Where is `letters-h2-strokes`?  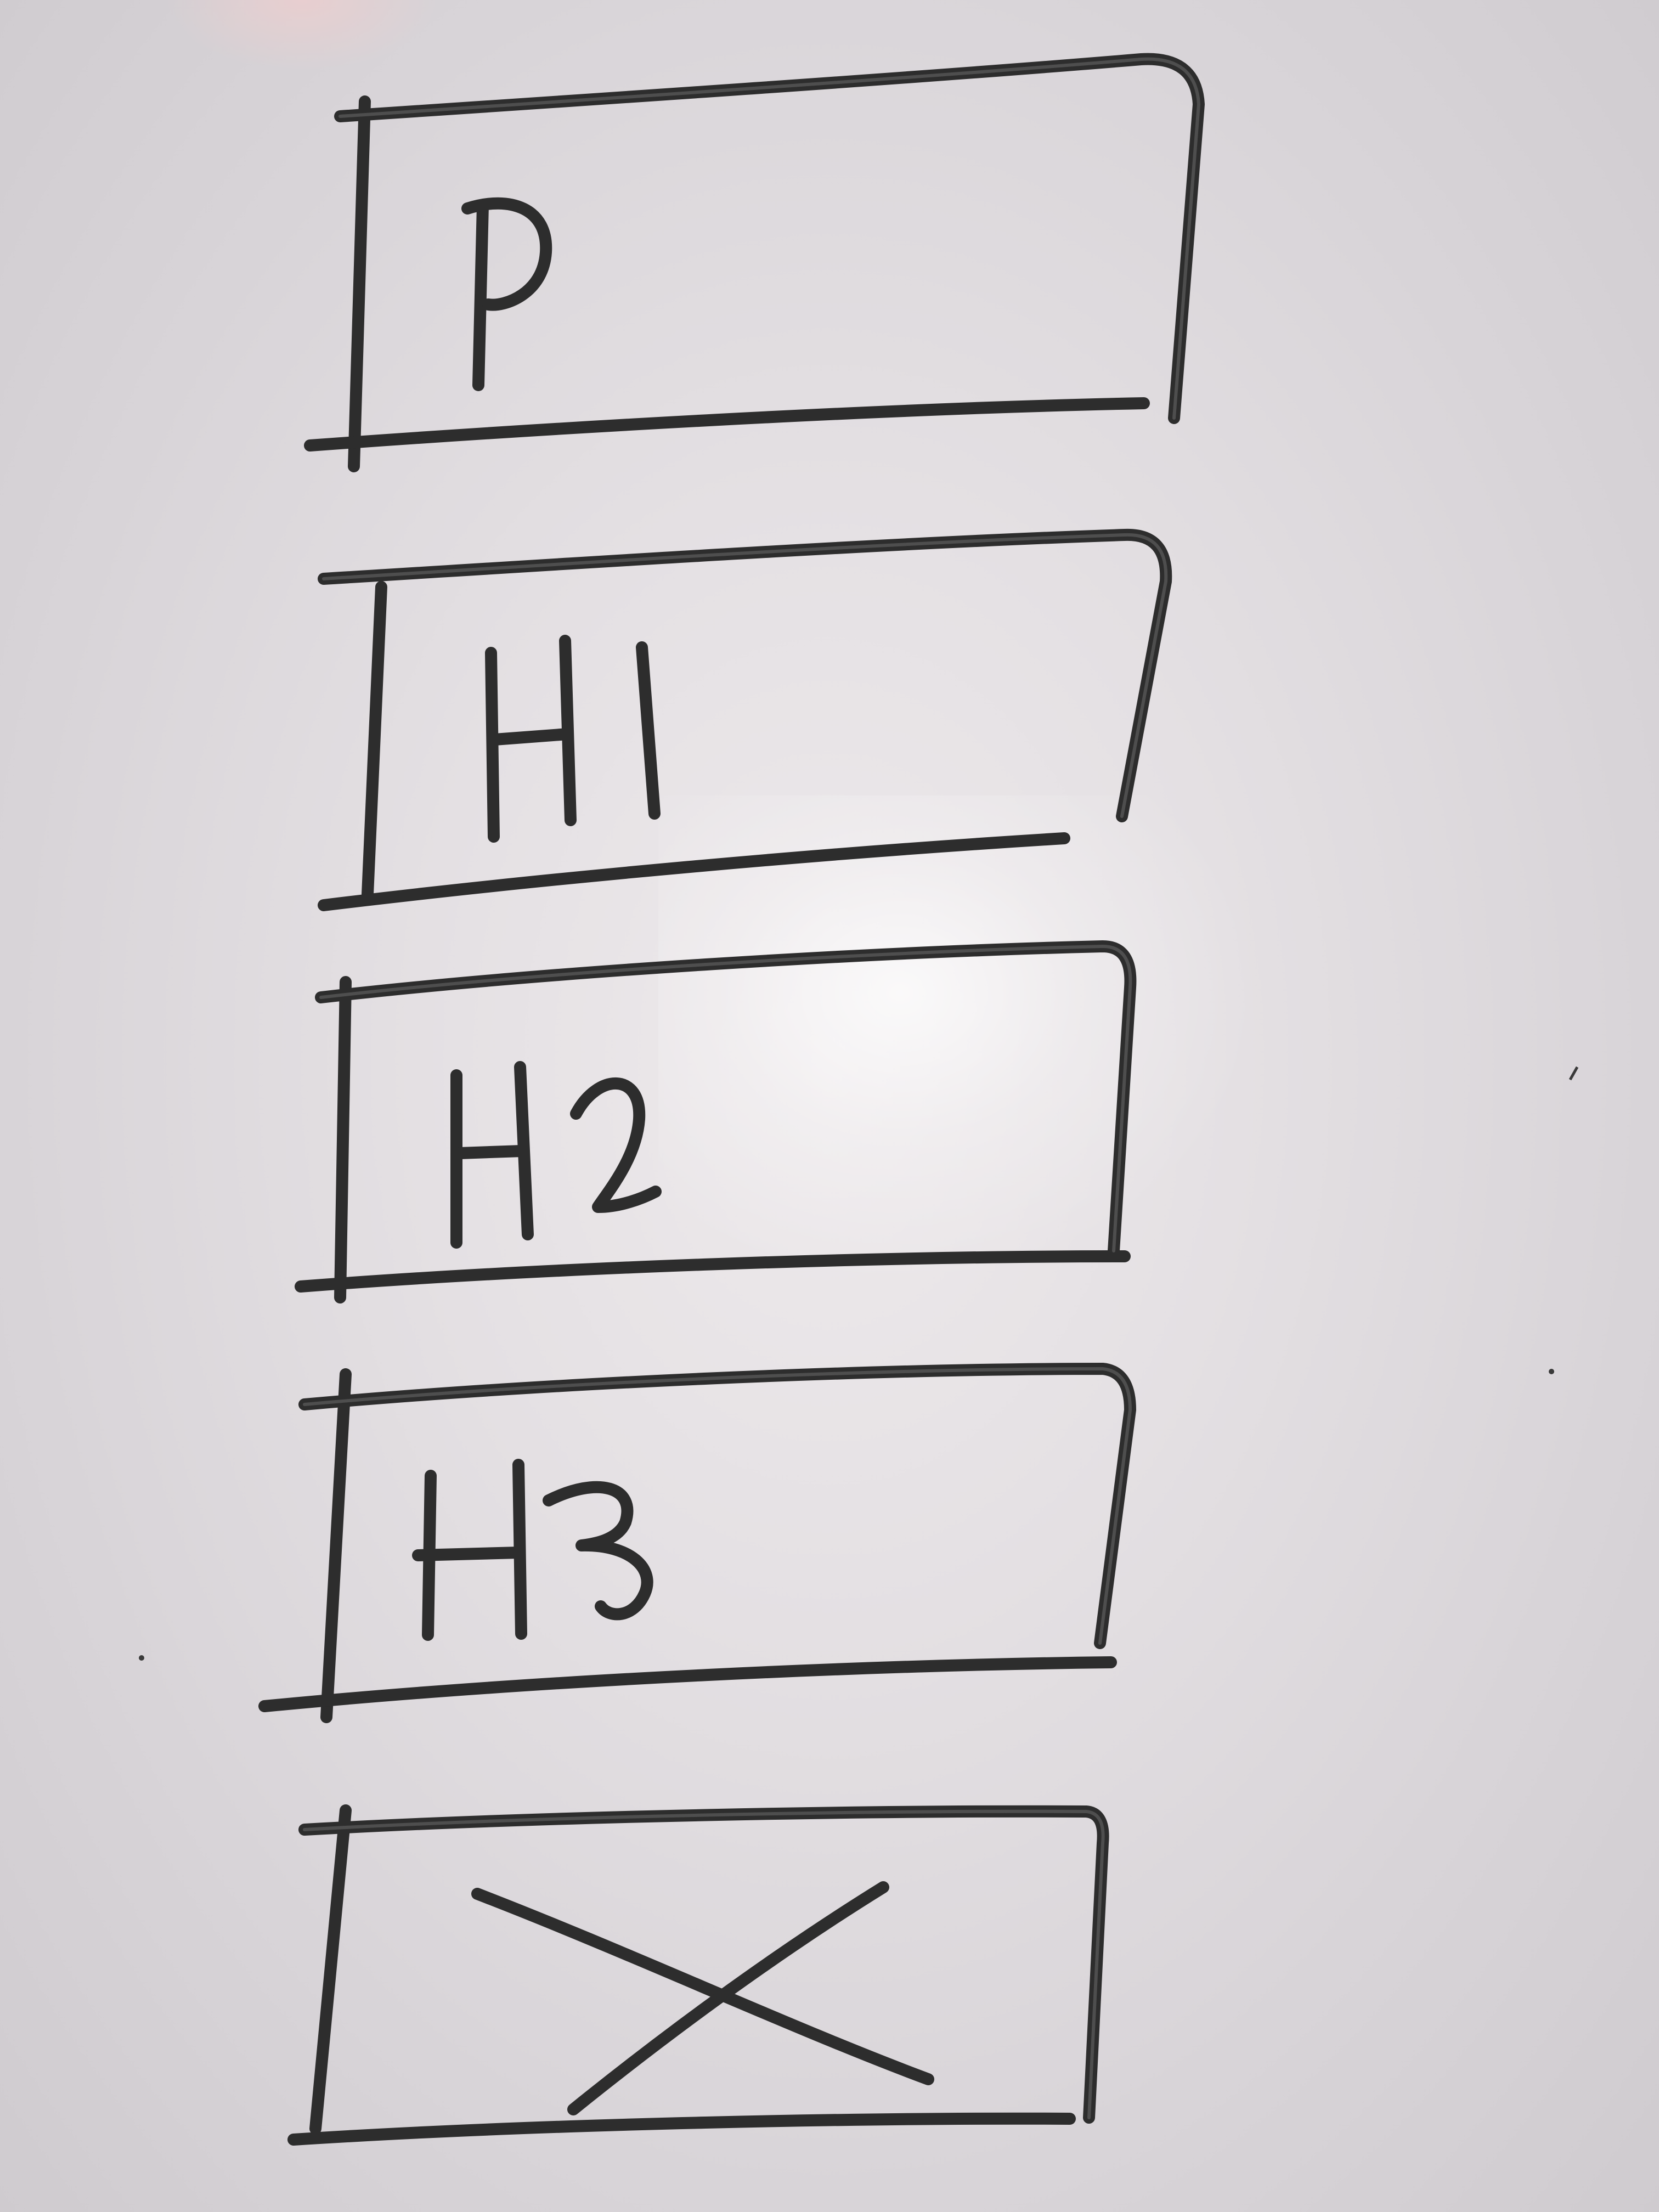
letters-h2-strokes is located at coordinates (556, 1155).